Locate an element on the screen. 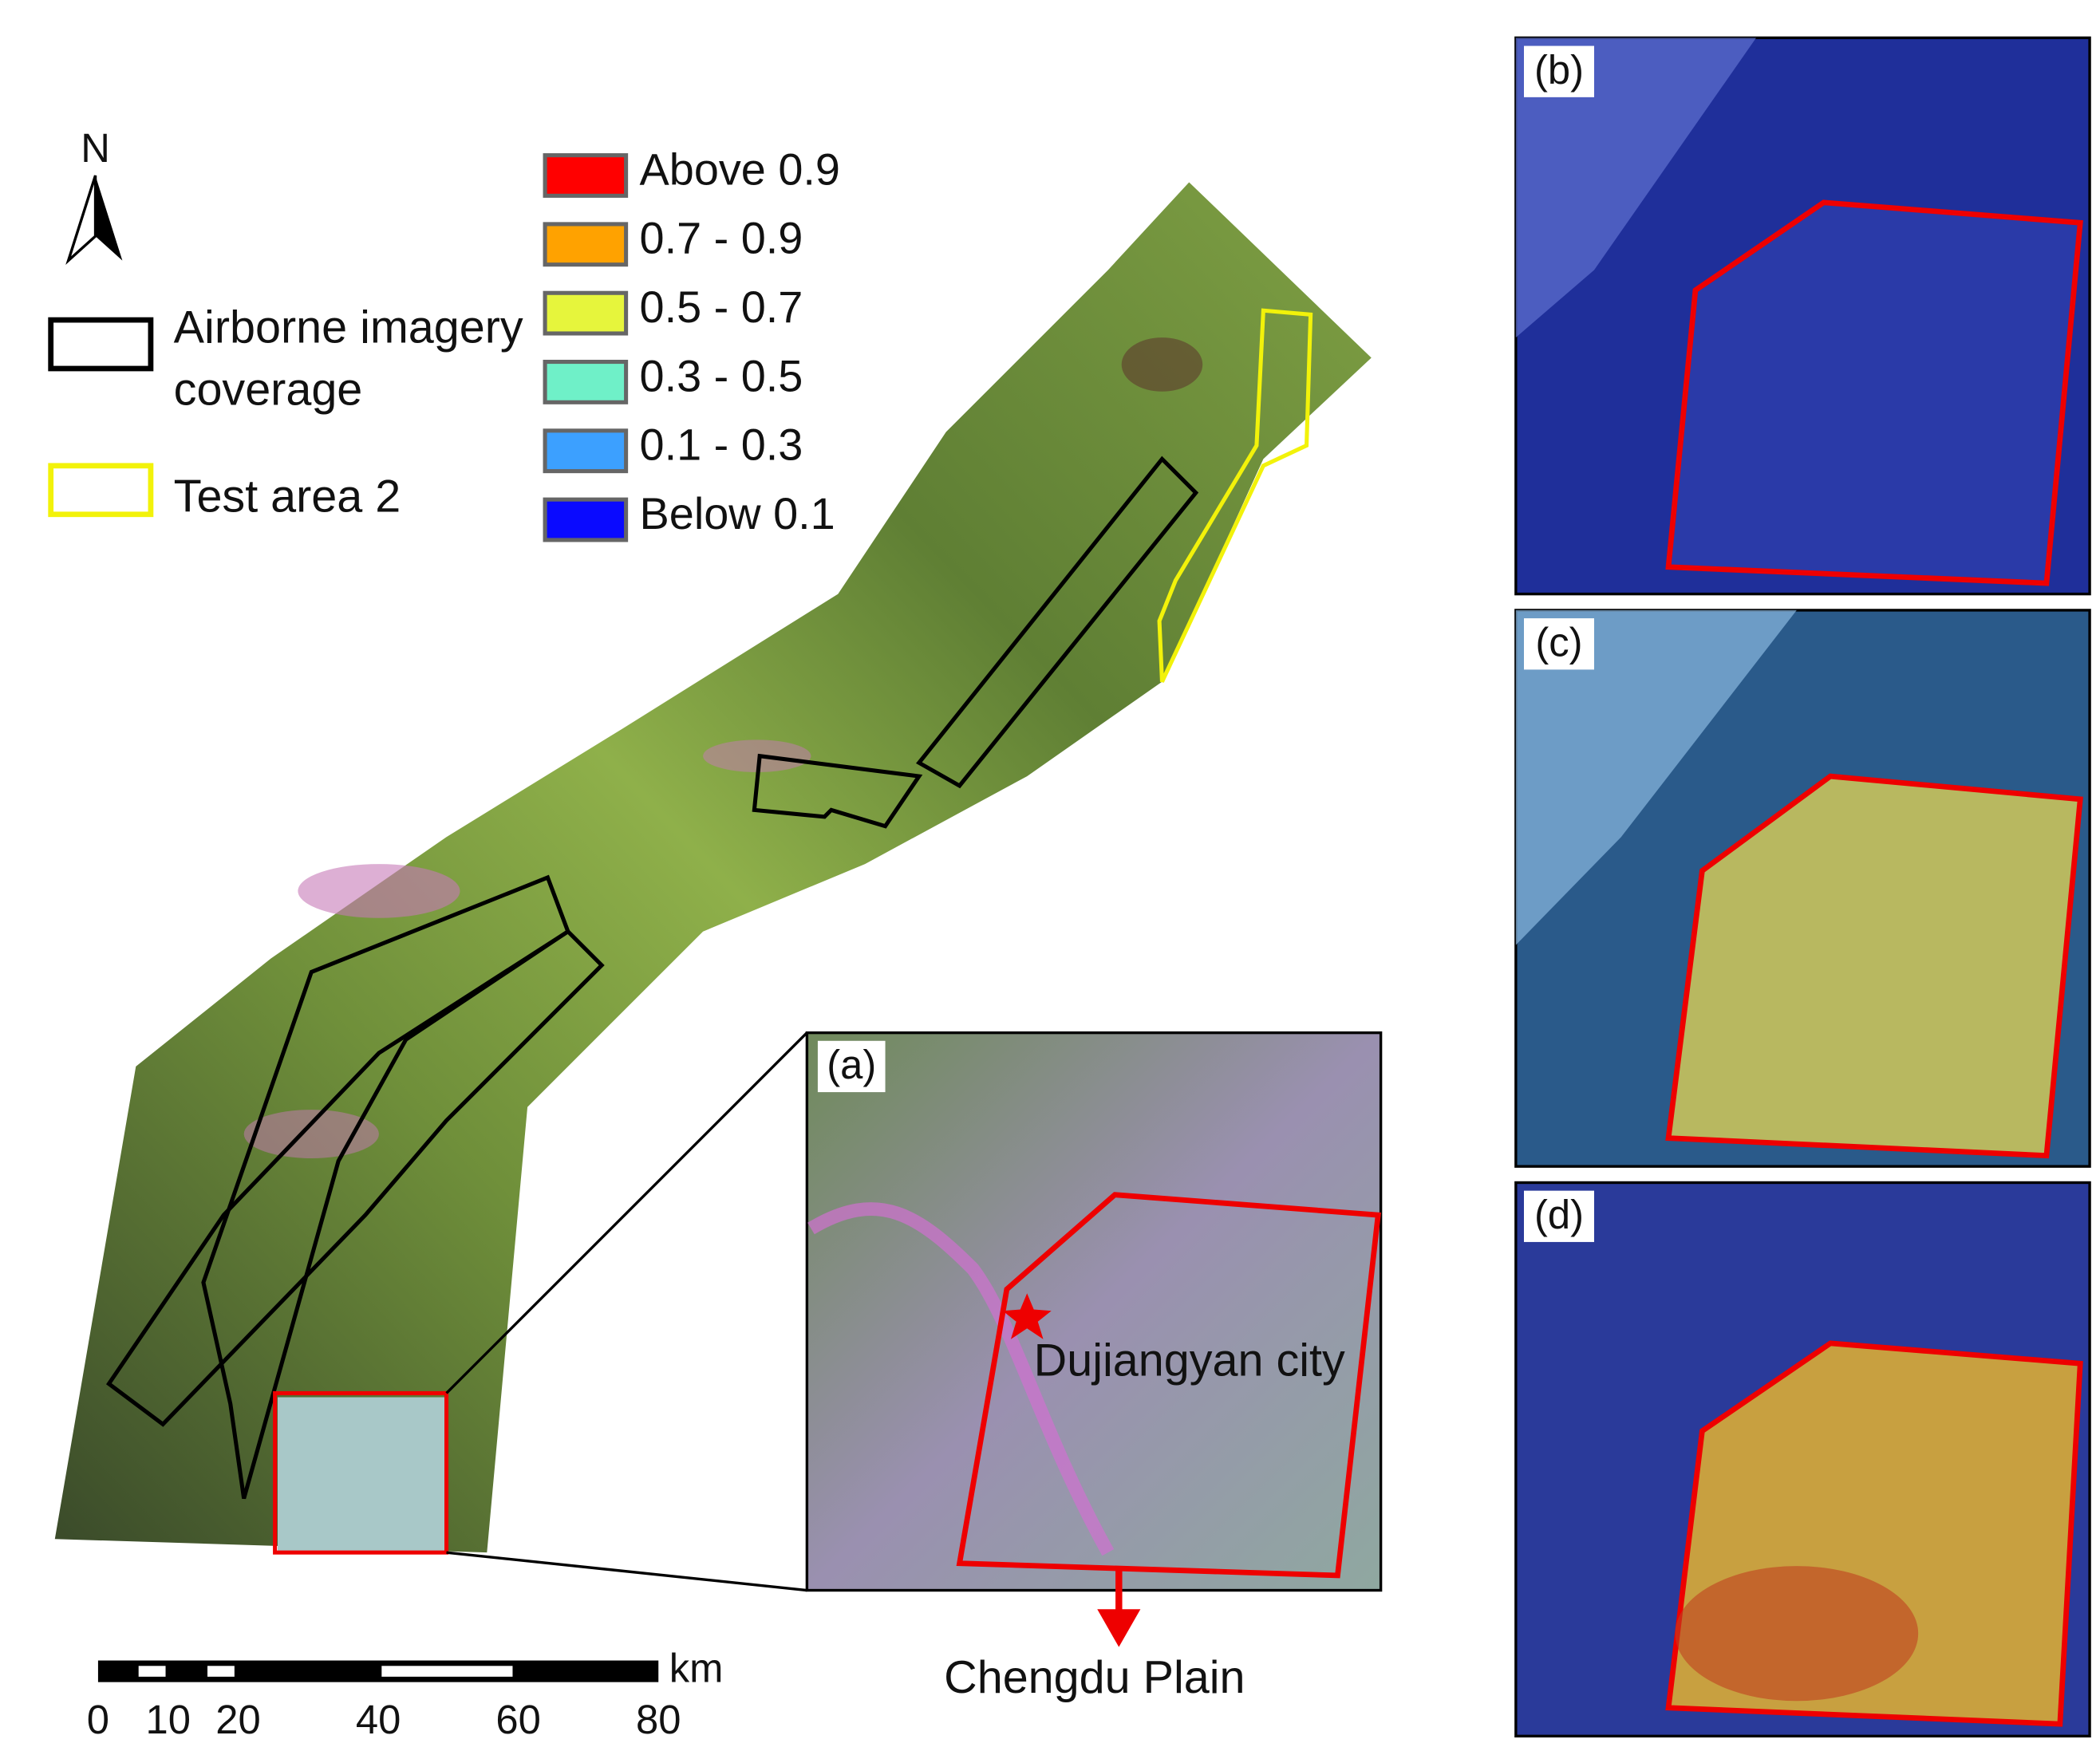  north-arrow: N is located at coordinates (94, 195).